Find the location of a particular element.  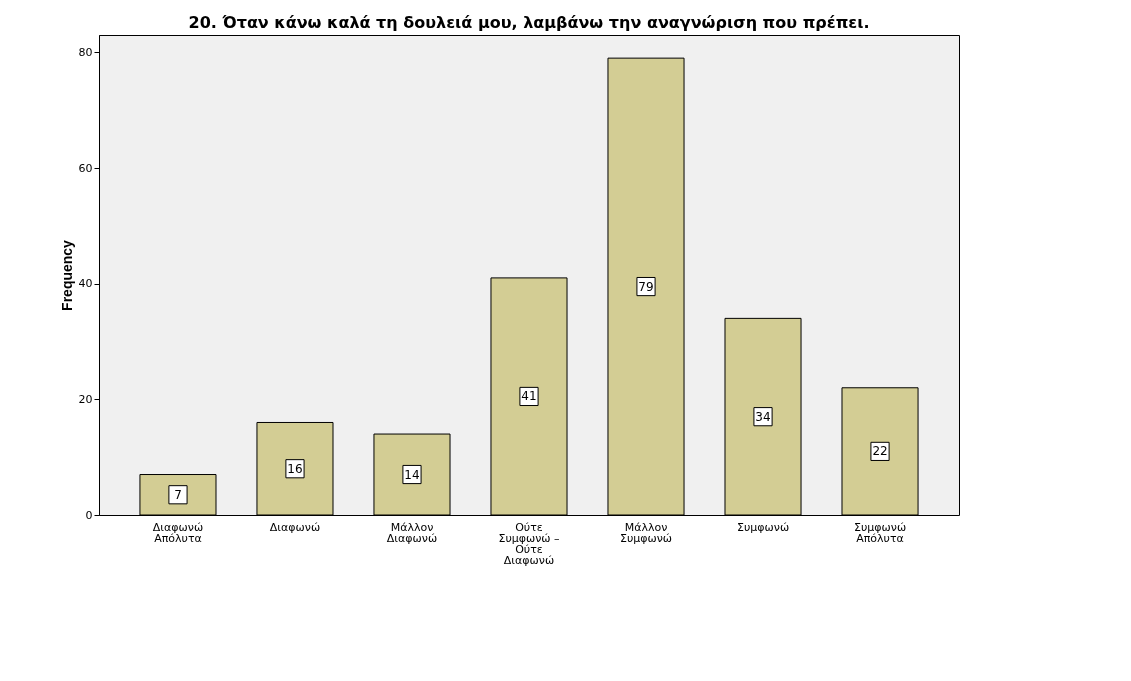

y-tick-label: 0 is located at coordinates (89, 515).